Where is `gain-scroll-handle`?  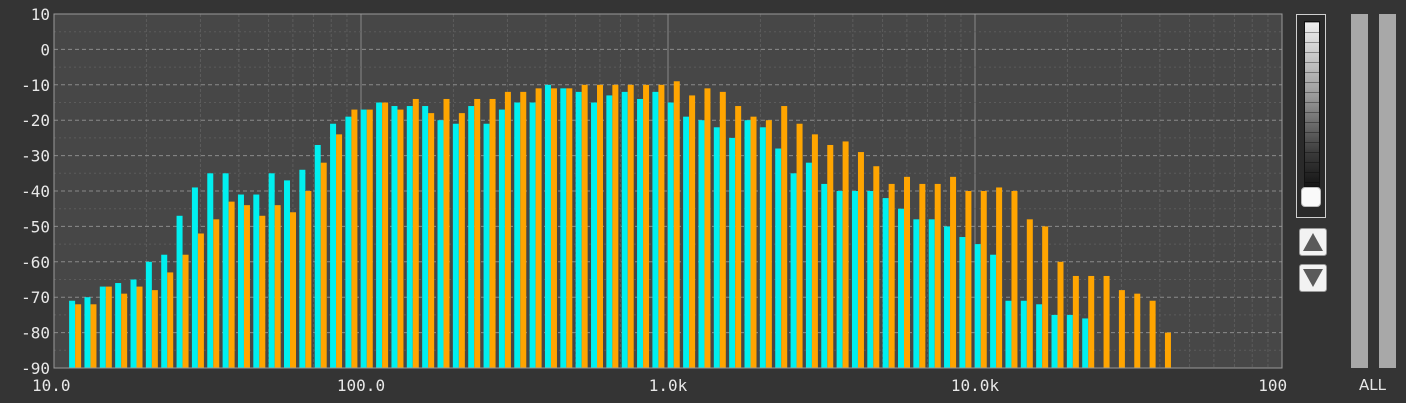
gain-scroll-handle is located at coordinates (1311, 197).